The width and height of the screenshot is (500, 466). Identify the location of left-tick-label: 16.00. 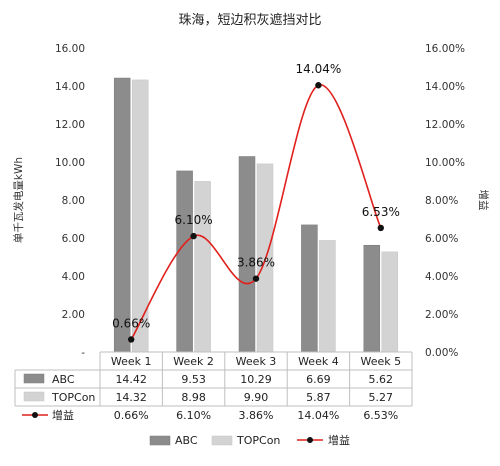
(70, 49).